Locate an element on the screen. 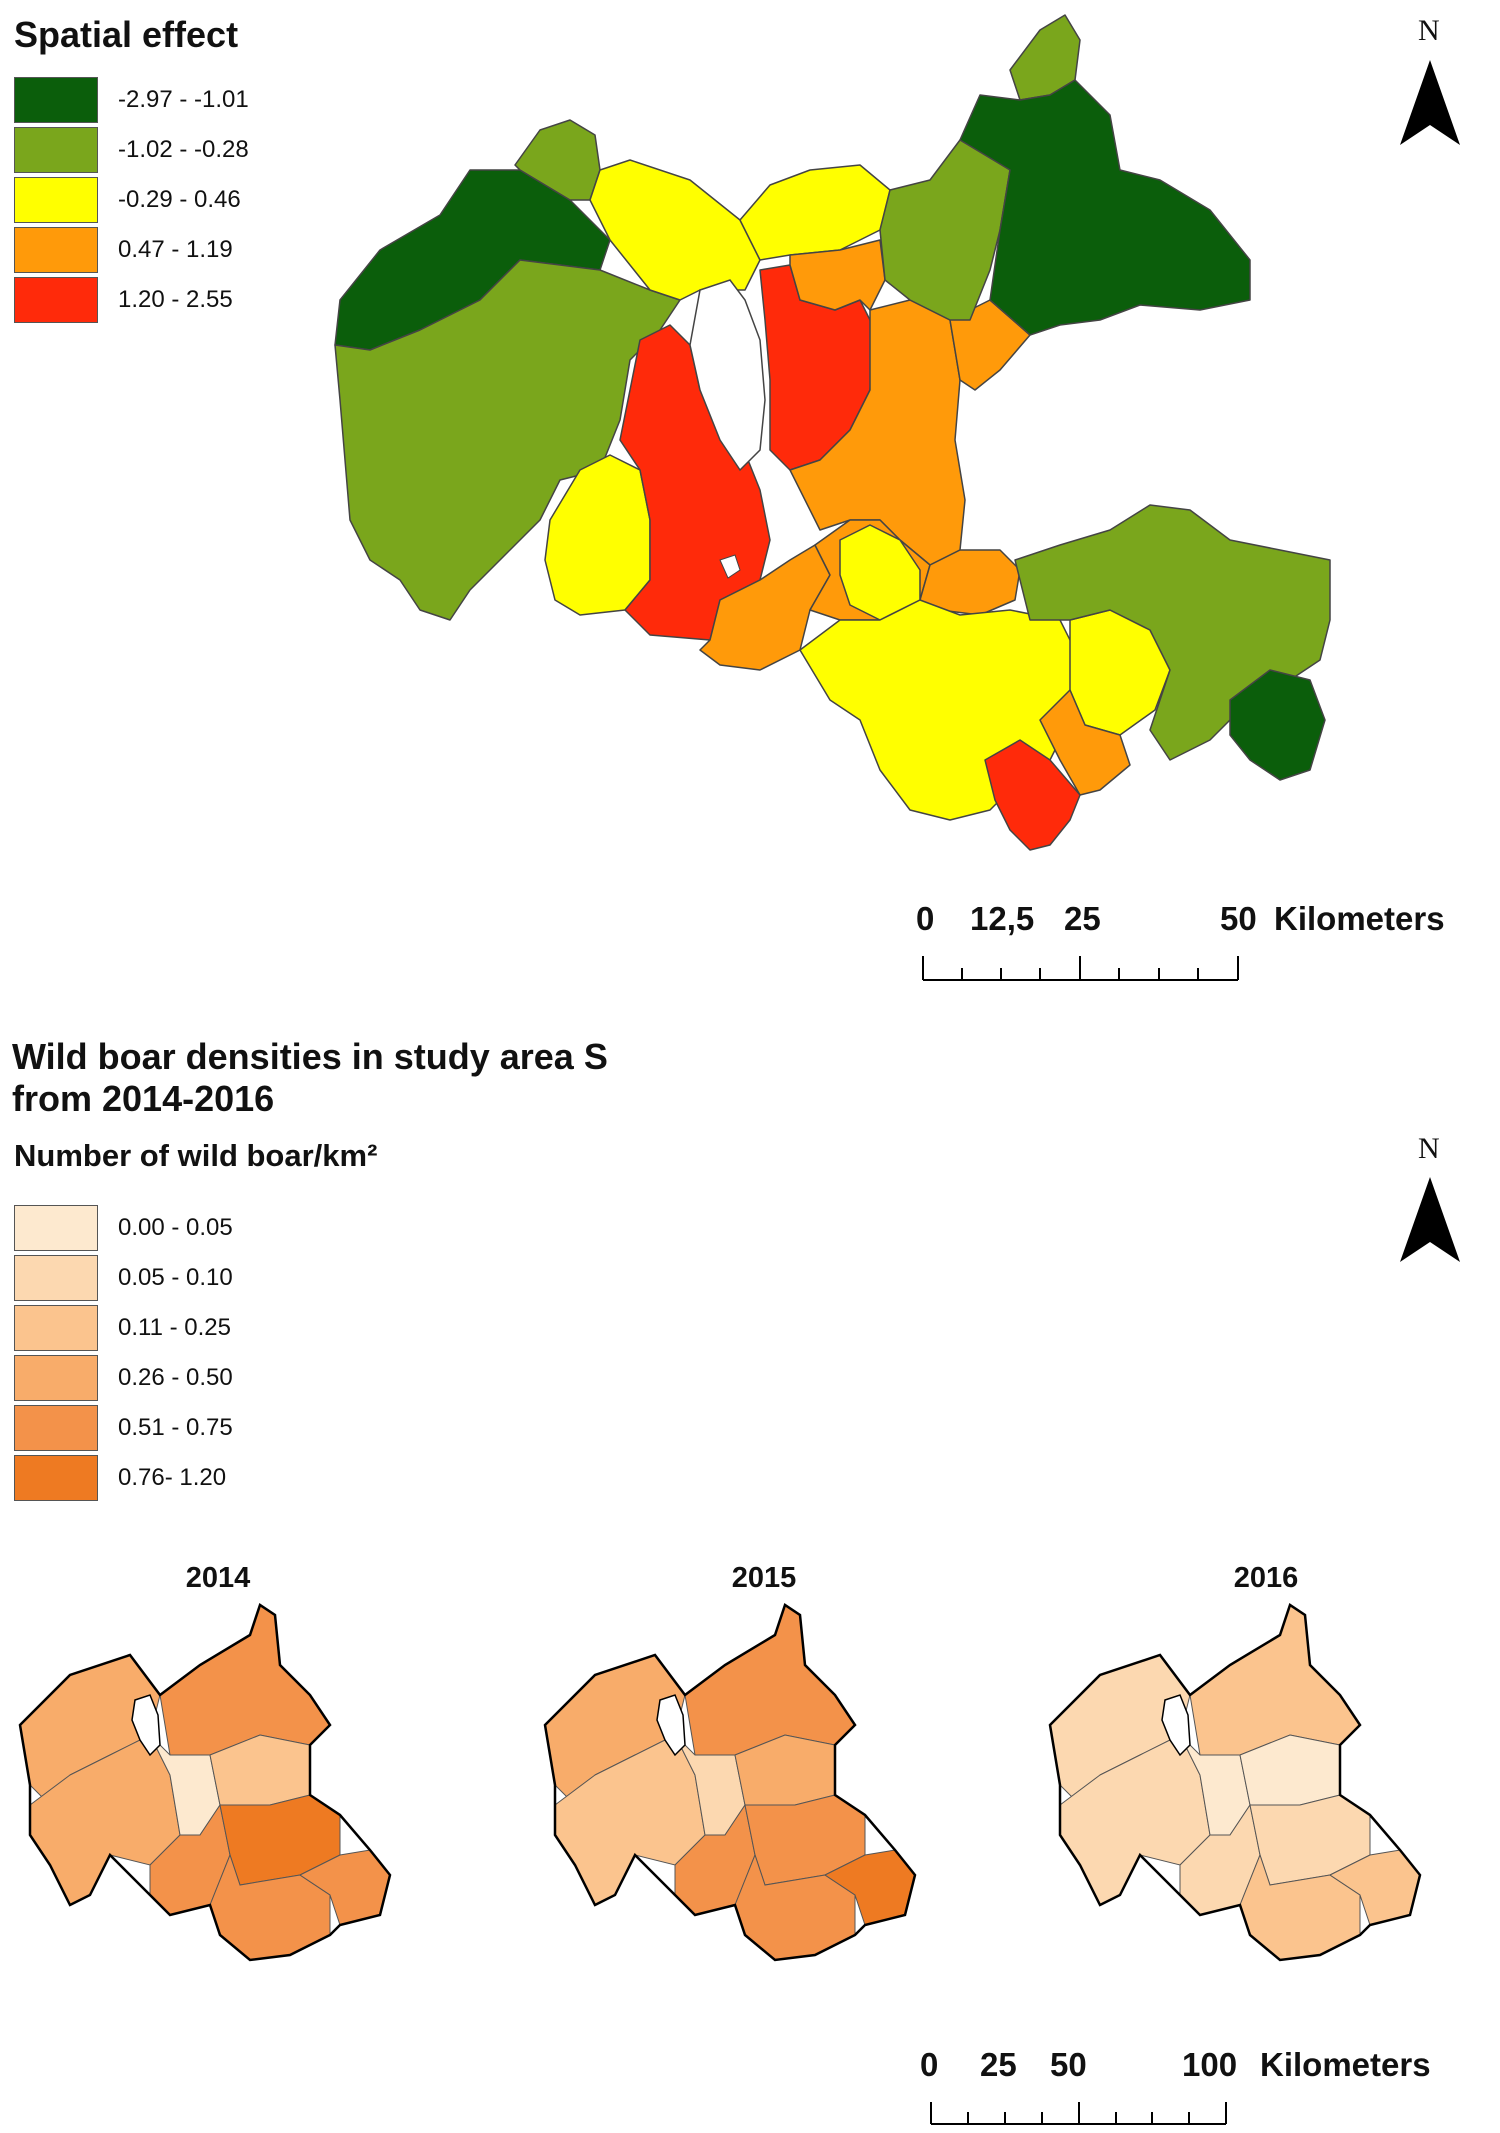 The image size is (1500, 2133). year-label-2016: 2016 is located at coordinates (1266, 1578).